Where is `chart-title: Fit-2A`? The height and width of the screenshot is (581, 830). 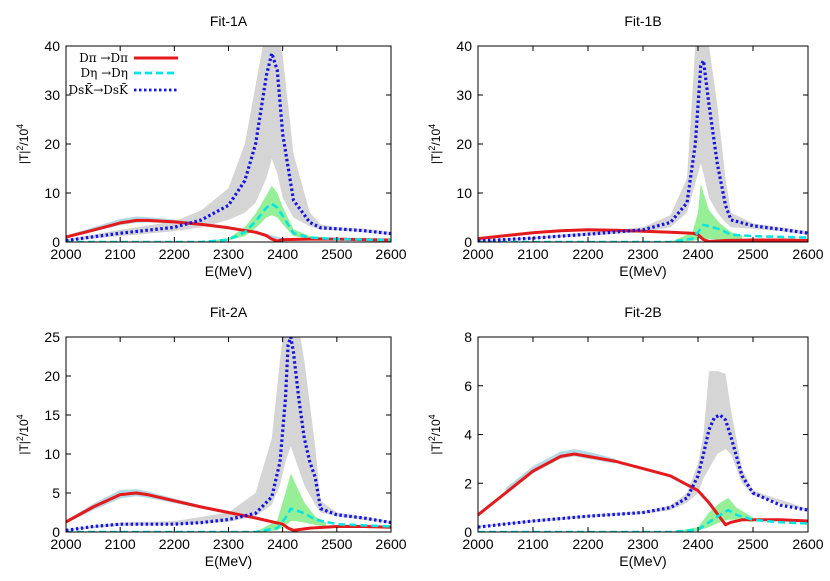 chart-title: Fit-2A is located at coordinates (229, 312).